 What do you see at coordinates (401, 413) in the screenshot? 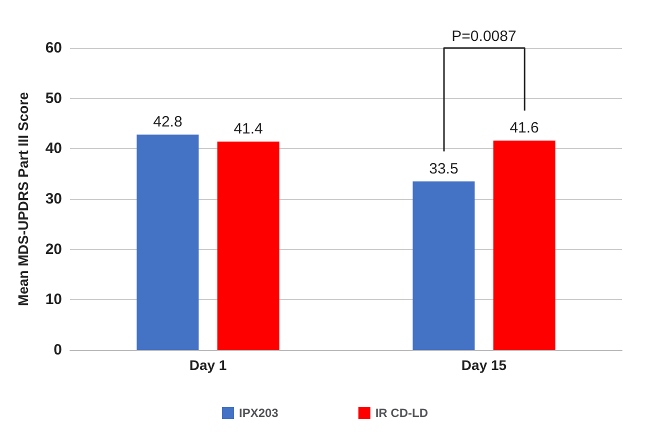
I see `legend-label: IR CD-LD` at bounding box center [401, 413].